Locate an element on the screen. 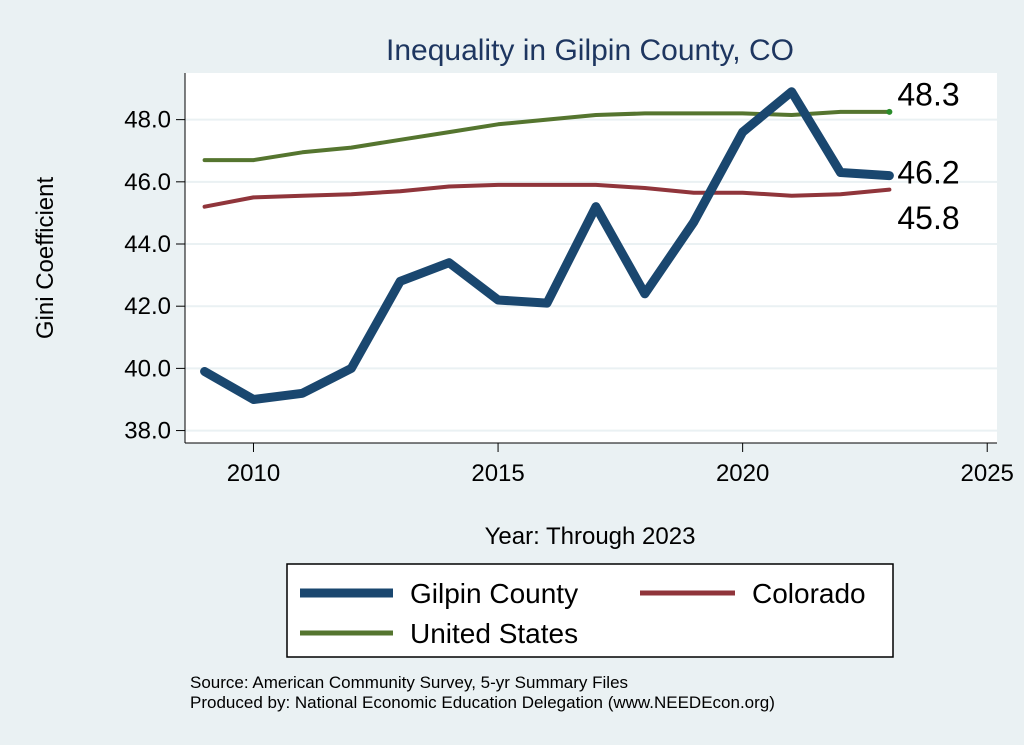  end-labels: 46.2 45.8 48.3 is located at coordinates (928, 156).